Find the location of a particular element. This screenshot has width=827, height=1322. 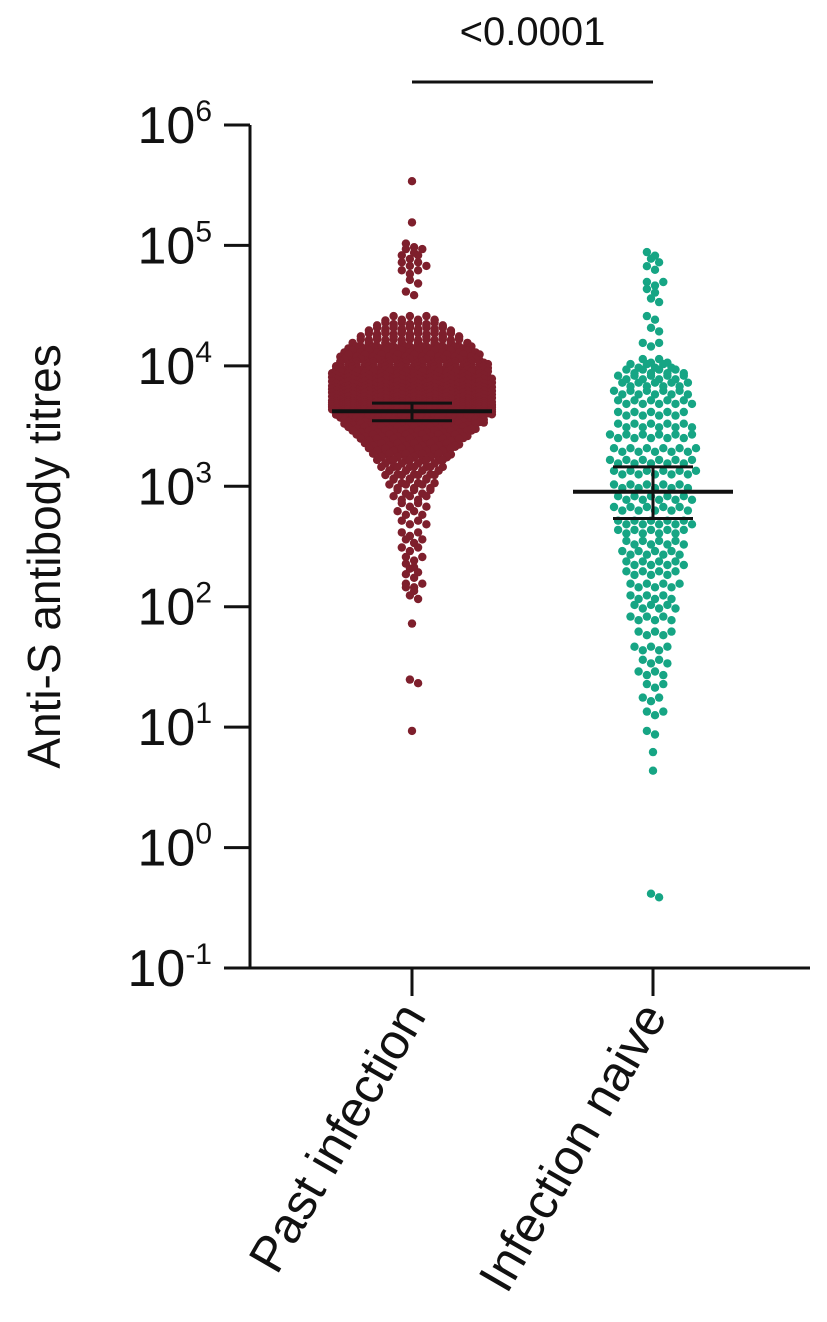

y-tick-label: 103 is located at coordinates (174, 486).